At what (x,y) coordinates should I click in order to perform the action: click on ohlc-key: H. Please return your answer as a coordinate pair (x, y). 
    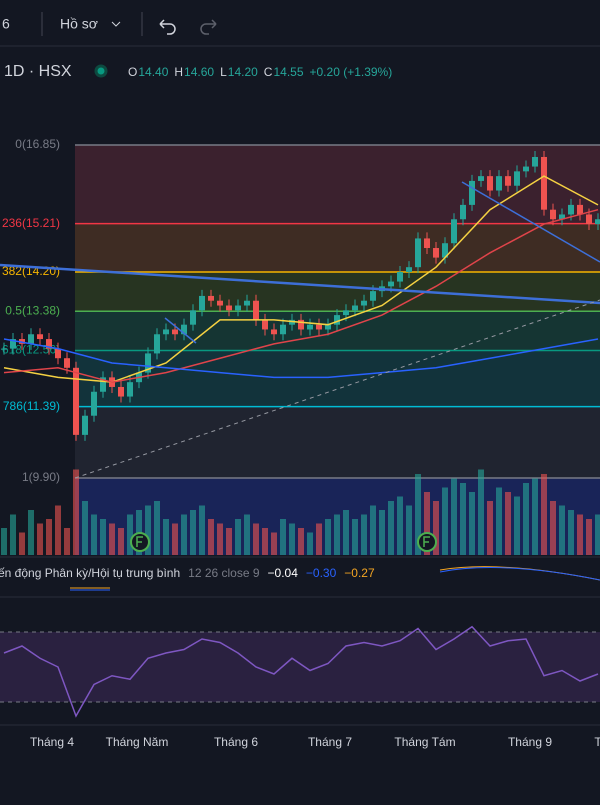
    Looking at the image, I should click on (178, 72).